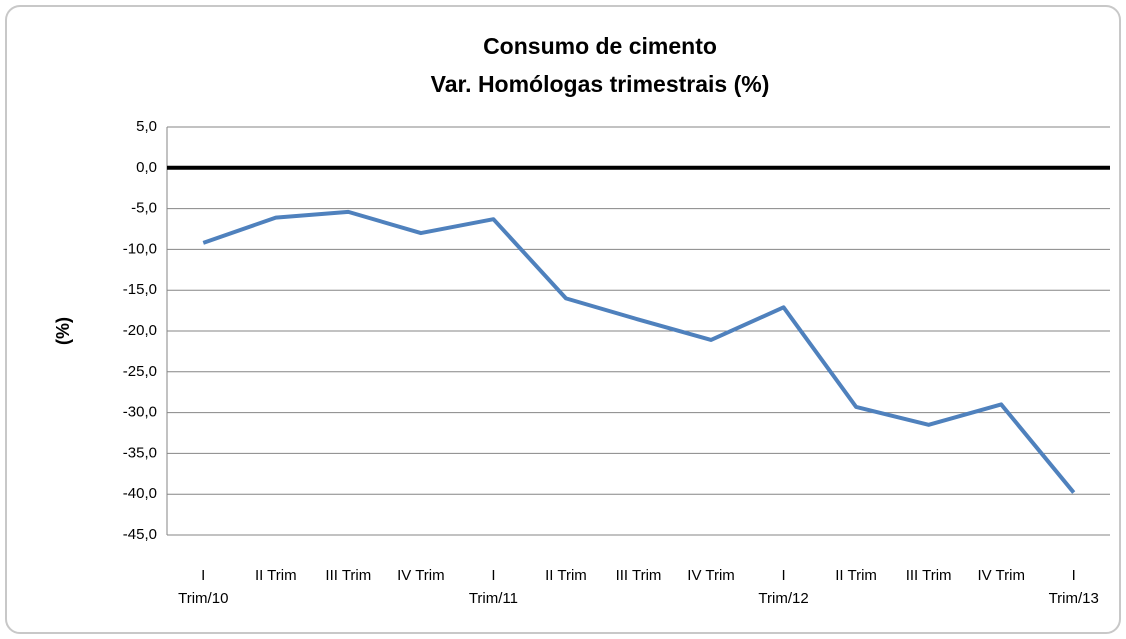 The height and width of the screenshot is (639, 1126). What do you see at coordinates (493, 587) in the screenshot?
I see `x-tick-label: I Trim/11` at bounding box center [493, 587].